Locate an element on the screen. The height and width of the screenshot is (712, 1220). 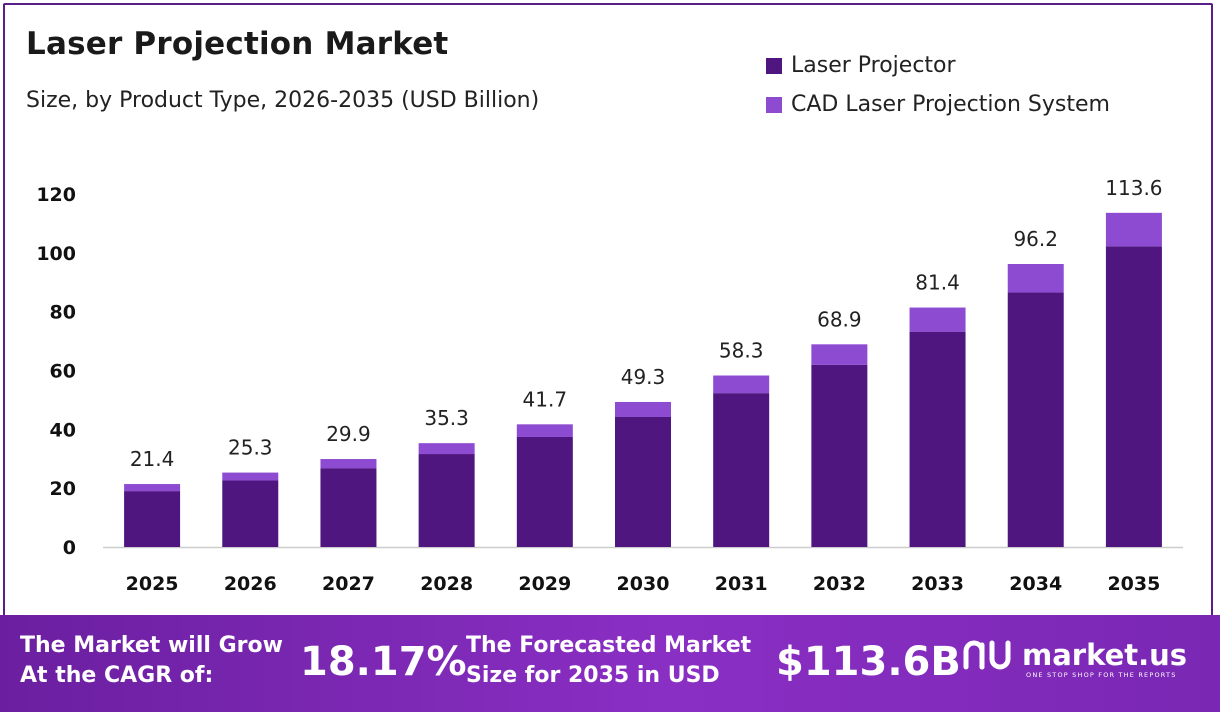
brand-name: market.us is located at coordinates (1105, 655).